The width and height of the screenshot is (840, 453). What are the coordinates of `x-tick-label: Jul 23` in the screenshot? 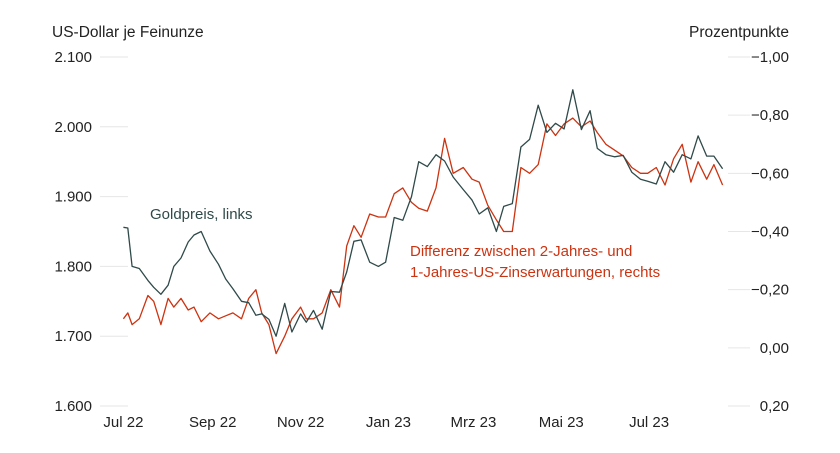 It's located at (649, 422).